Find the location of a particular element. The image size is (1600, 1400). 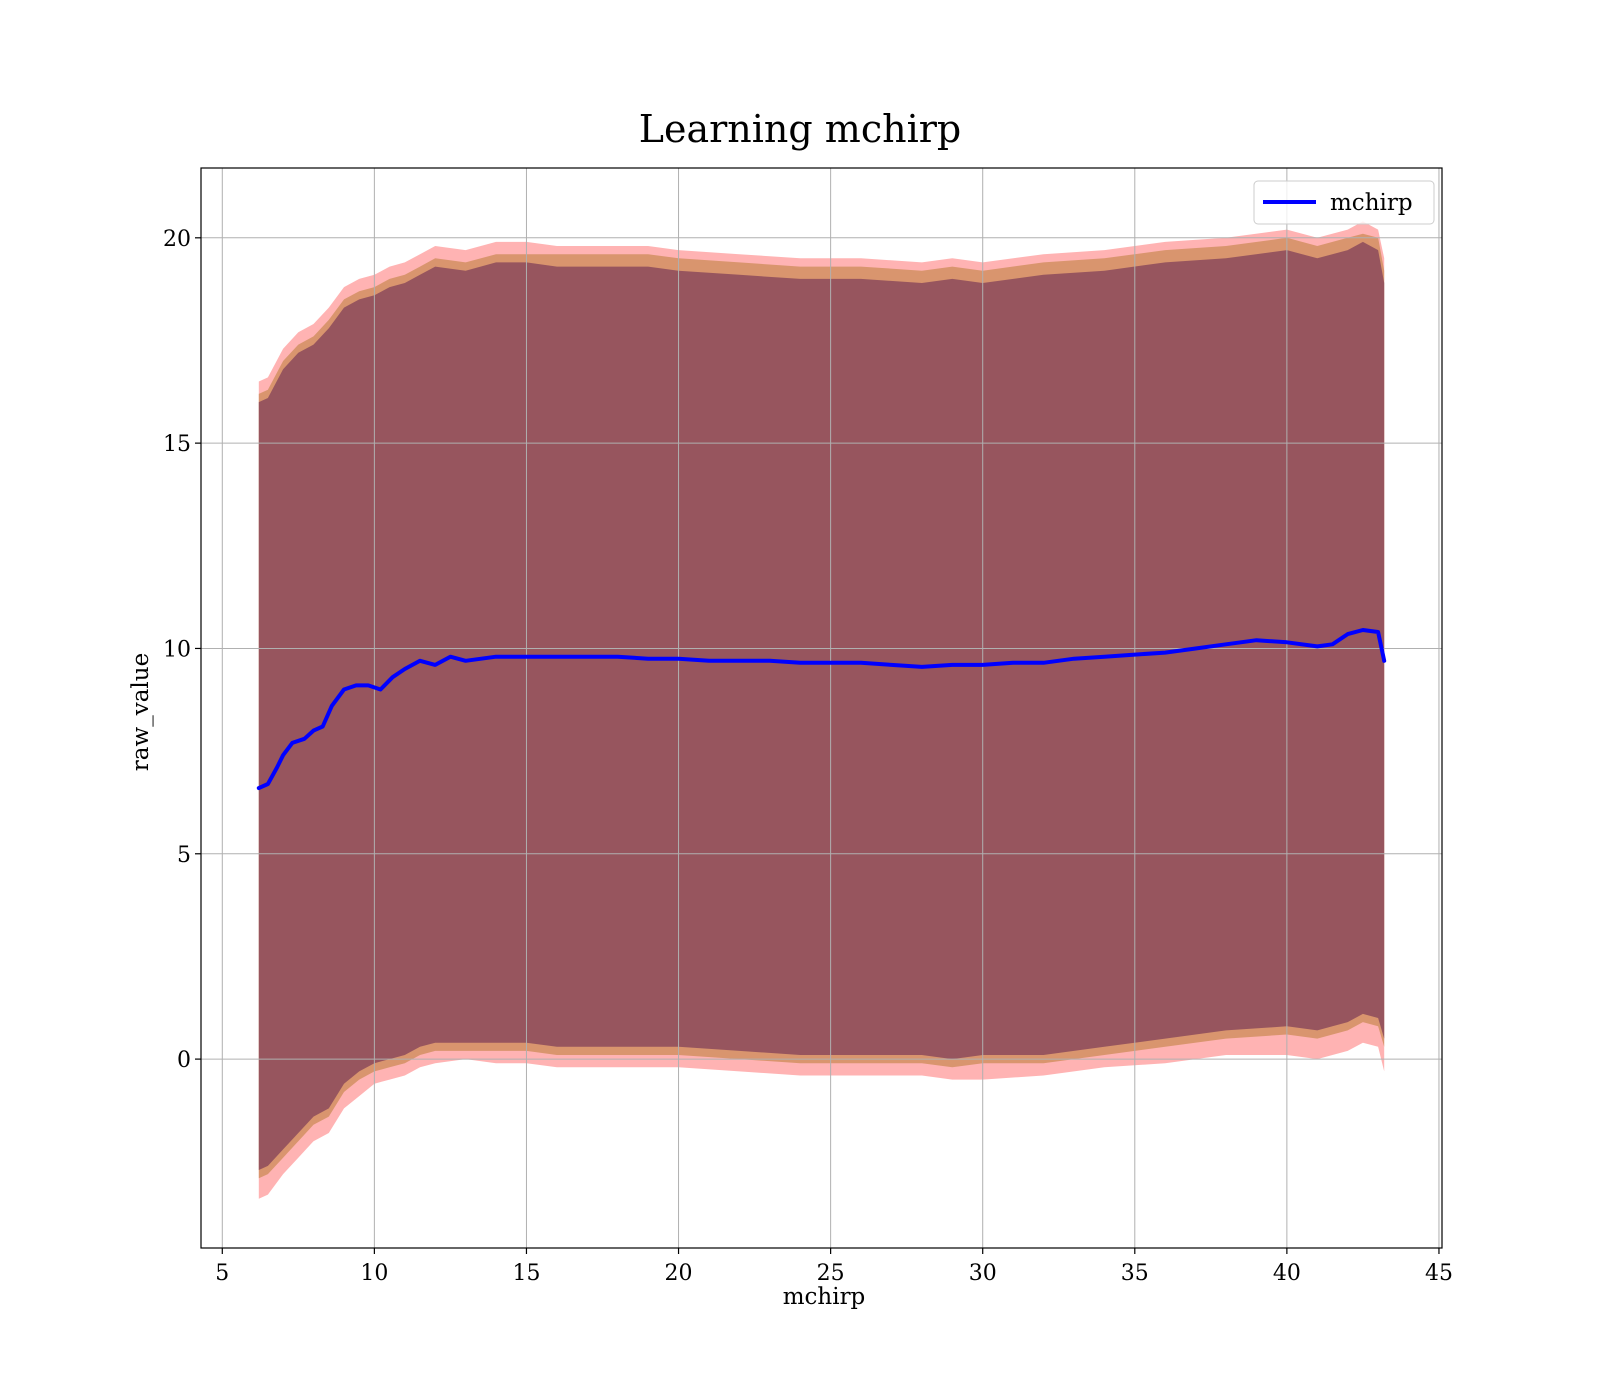

y-tick-label: 20 is located at coordinates (177, 239).